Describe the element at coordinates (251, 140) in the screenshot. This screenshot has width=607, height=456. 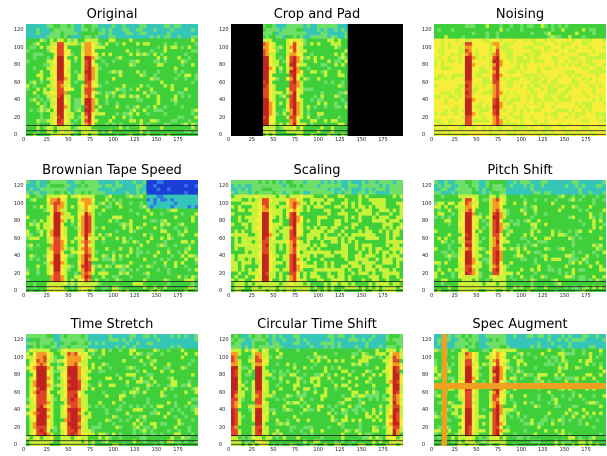
I see `x-tick-label: 25` at that location.